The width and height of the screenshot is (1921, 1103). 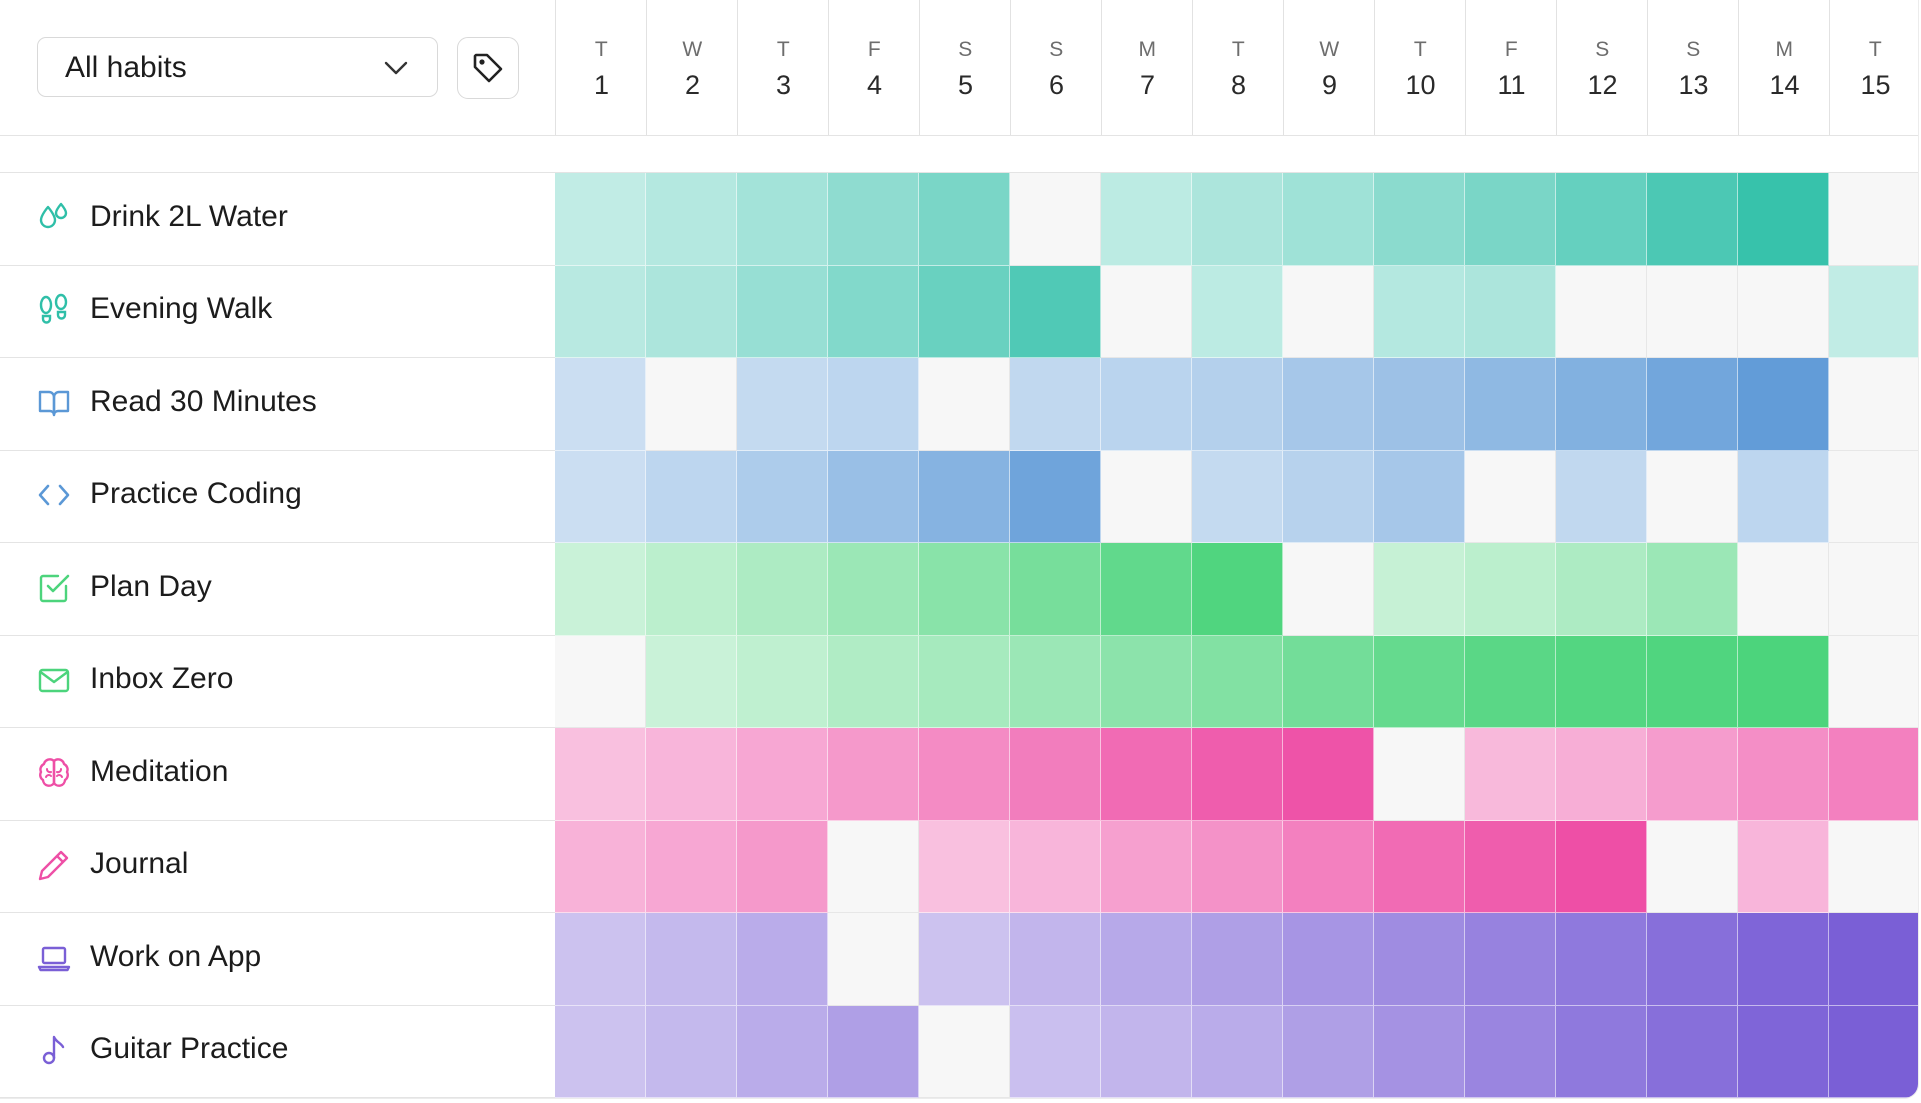 I want to click on habit-name: Evening Walk, so click(x=181, y=308).